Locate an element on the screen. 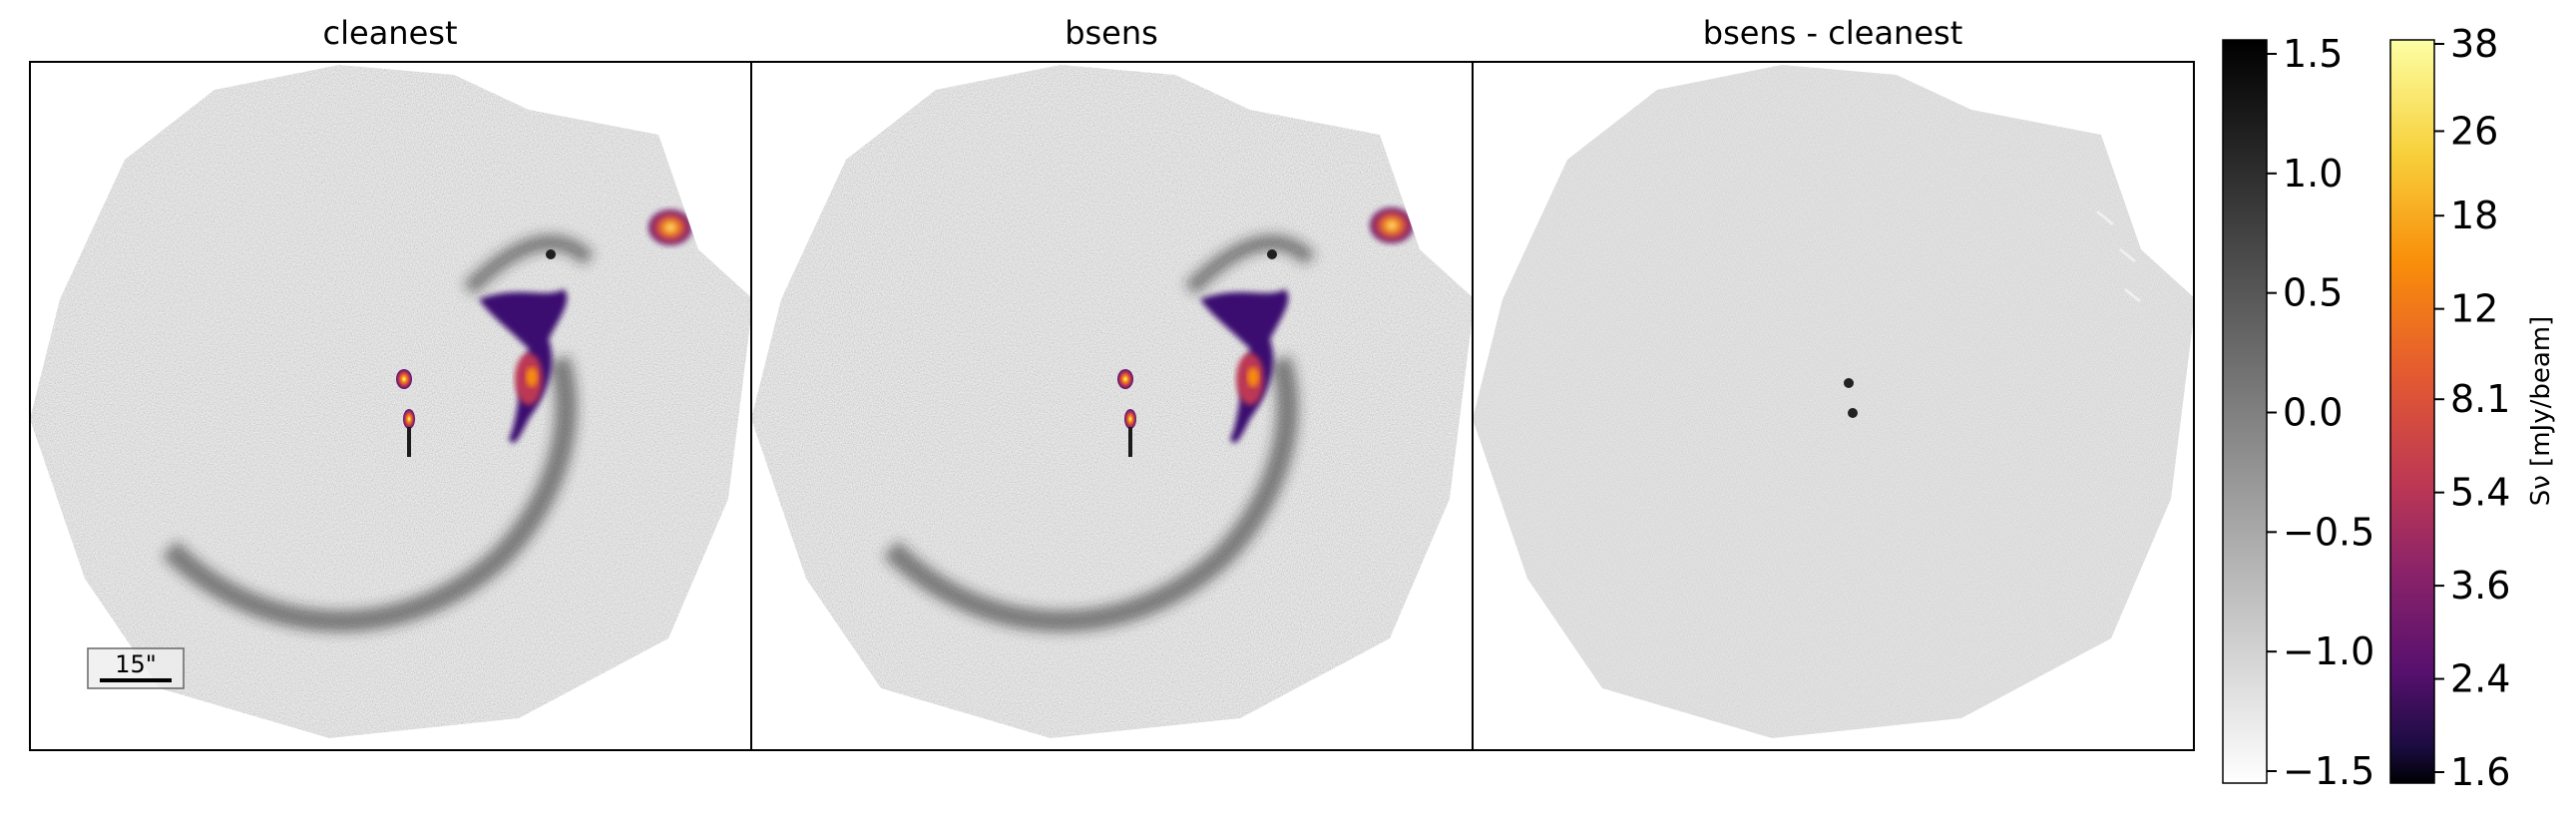  colorbar-tick-label: 1.5 is located at coordinates (2313, 54).